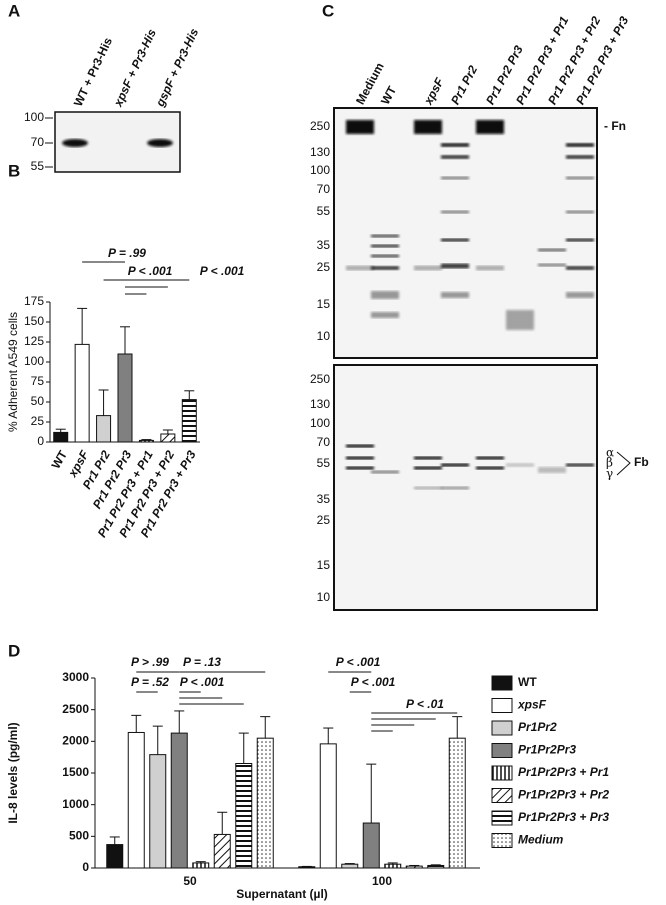 Image resolution: width=666 pixels, height=905 pixels. What do you see at coordinates (75, 804) in the screenshot?
I see `y-tick-label: 1000` at bounding box center [75, 804].